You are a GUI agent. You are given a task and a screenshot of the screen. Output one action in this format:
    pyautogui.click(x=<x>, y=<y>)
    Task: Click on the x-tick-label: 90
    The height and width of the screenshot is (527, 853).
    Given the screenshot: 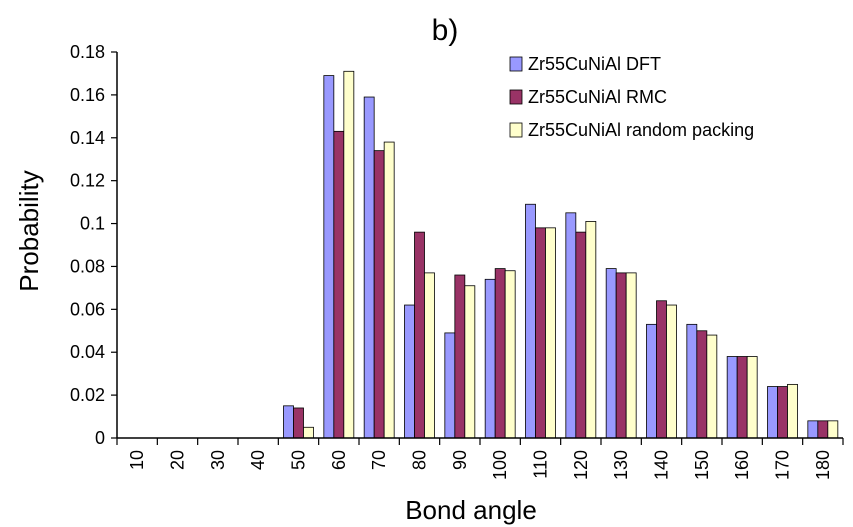 What is the action you would take?
    pyautogui.click(x=460, y=460)
    